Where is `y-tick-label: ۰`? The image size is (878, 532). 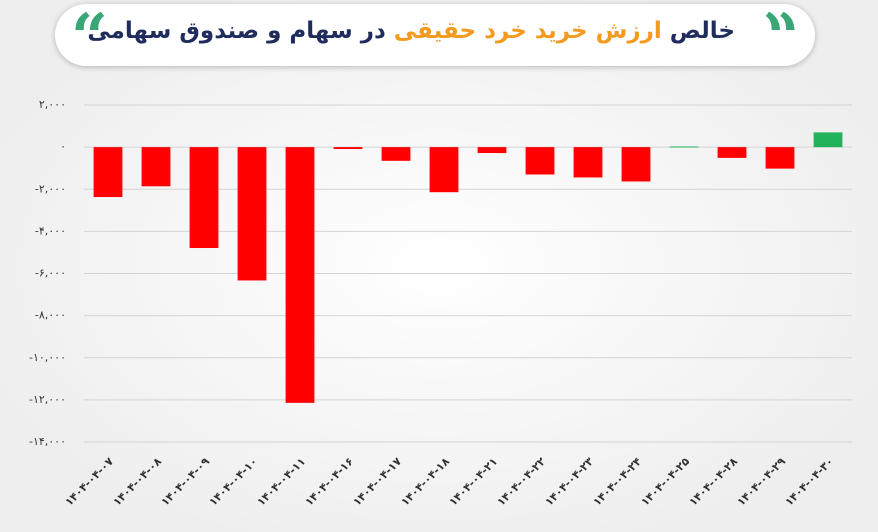 y-tick-label: ۰ is located at coordinates (63, 146).